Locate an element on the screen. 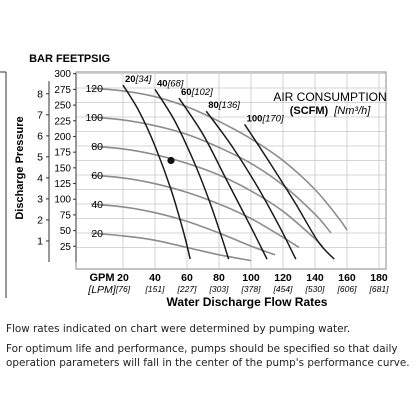 The image size is (416, 408). psig-tick-label: 60 is located at coordinates (97, 176).